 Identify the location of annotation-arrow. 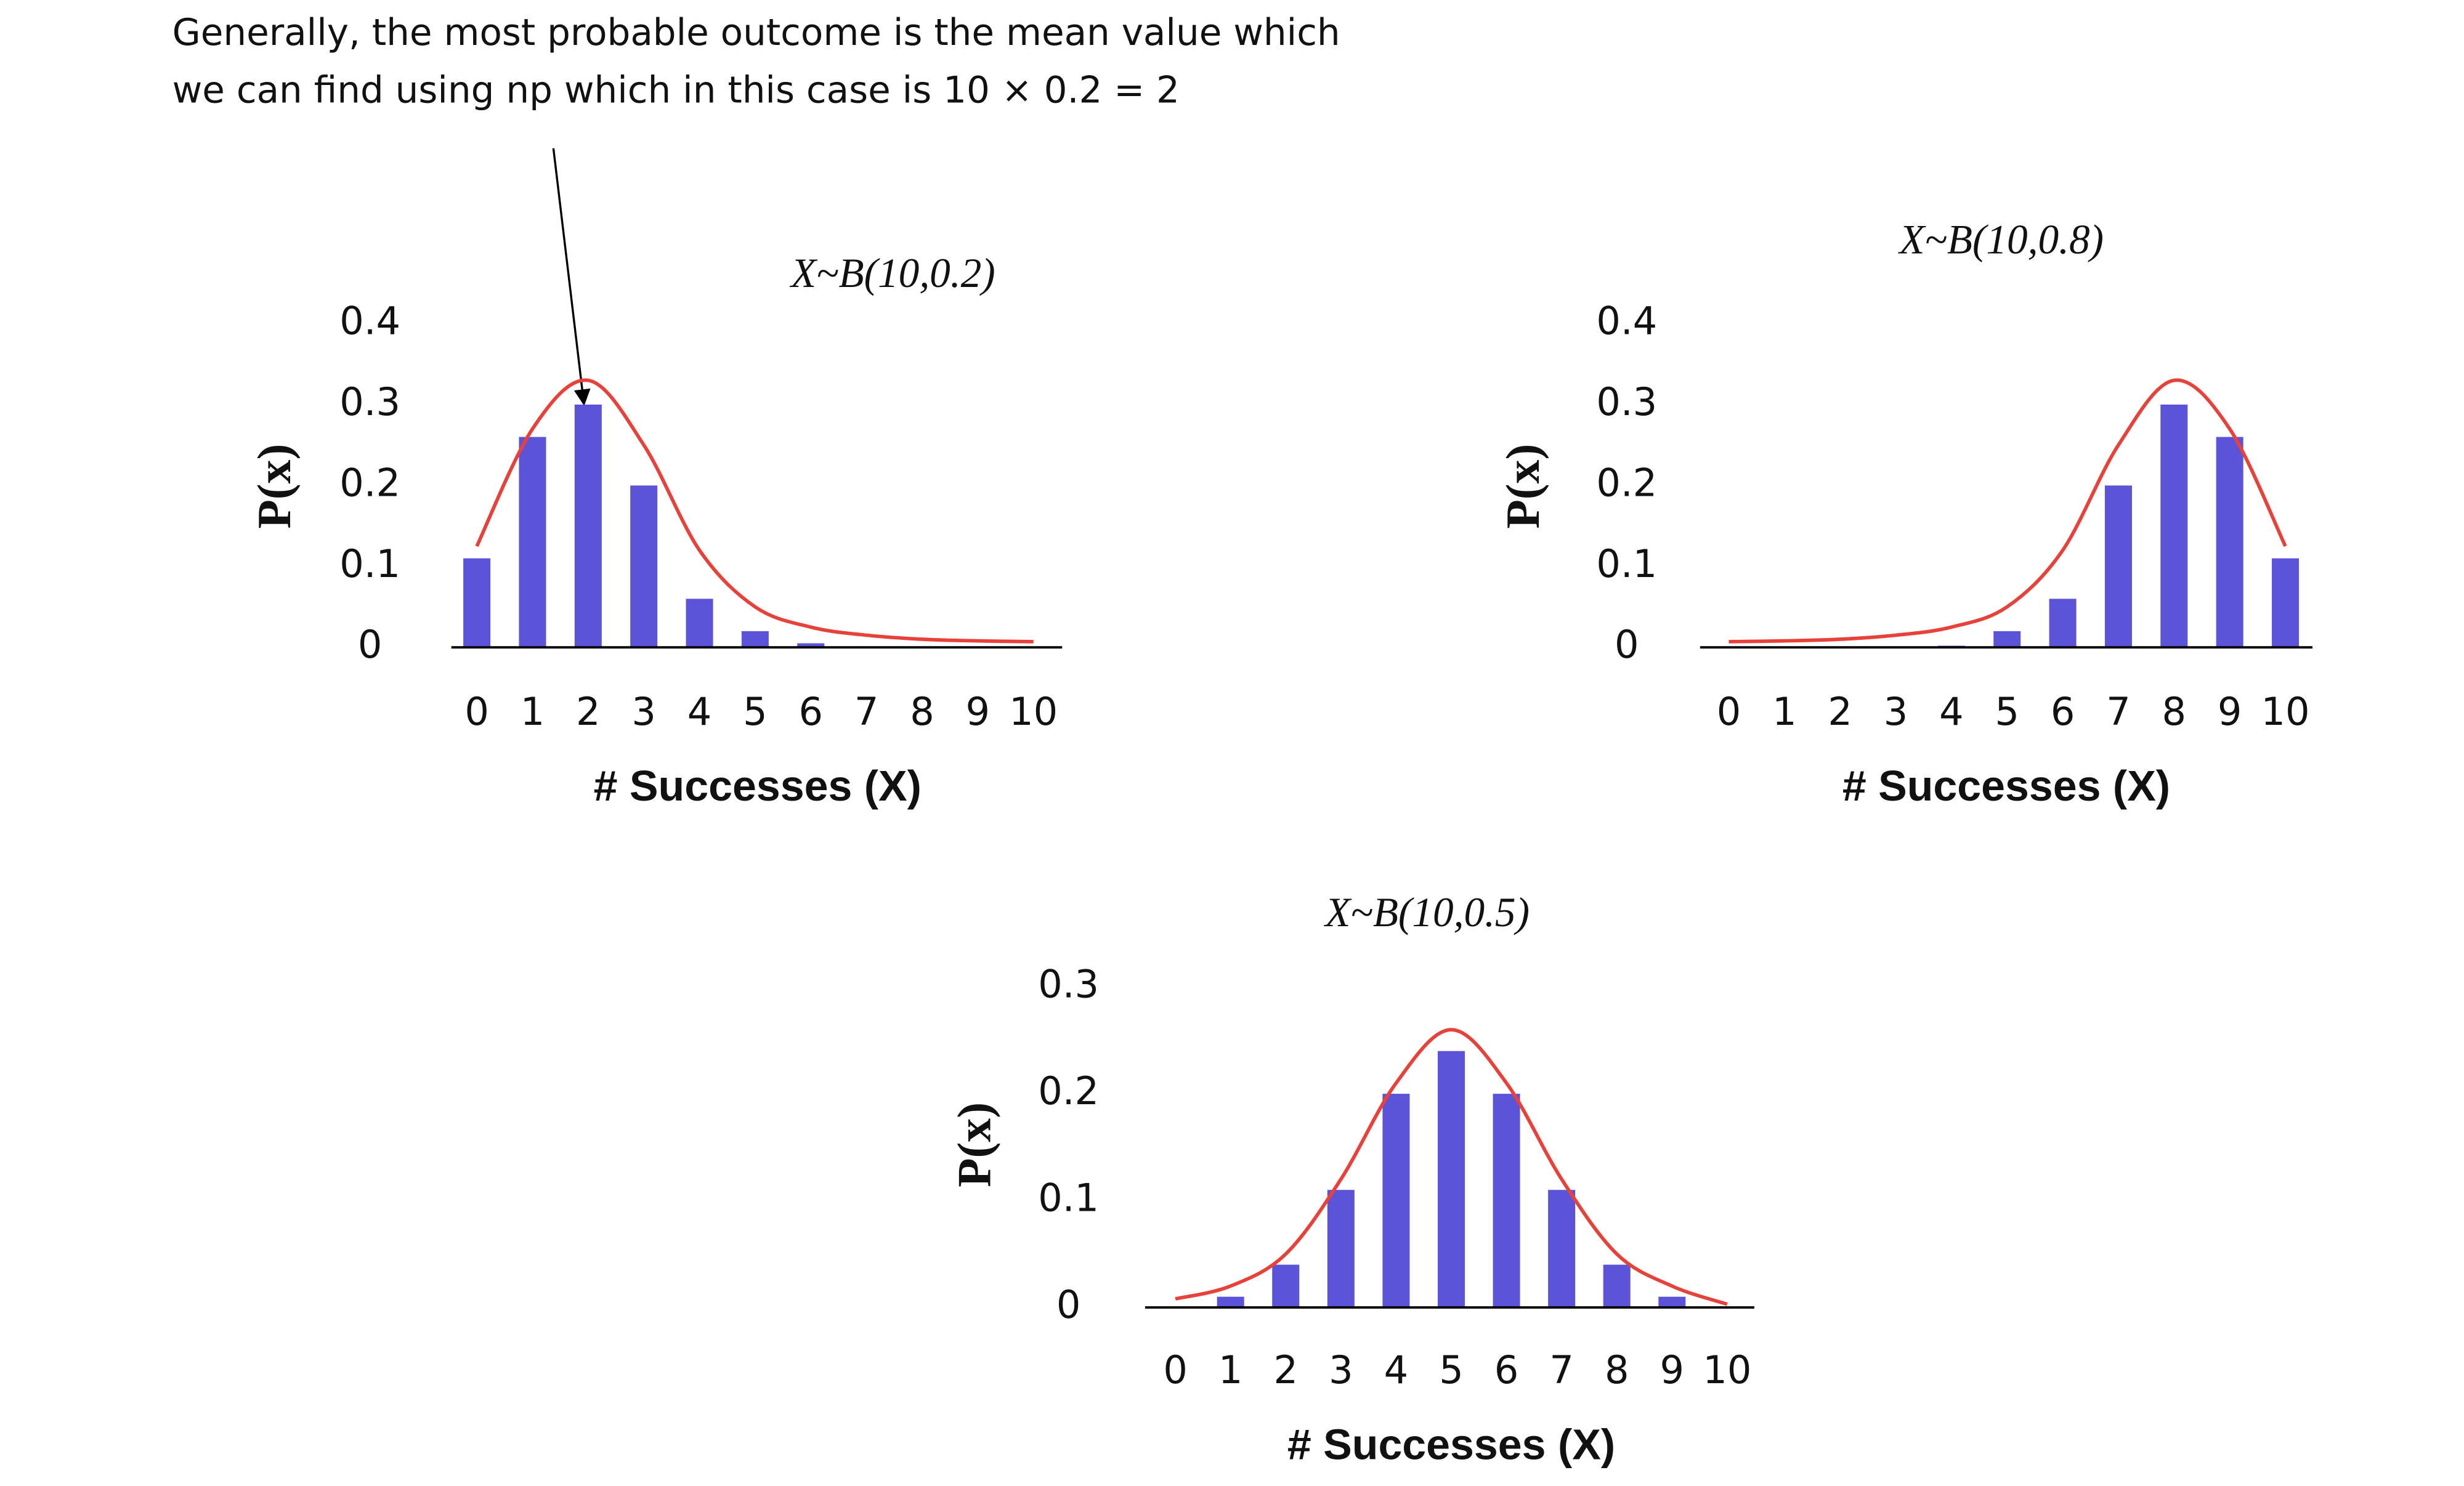
(571, 277).